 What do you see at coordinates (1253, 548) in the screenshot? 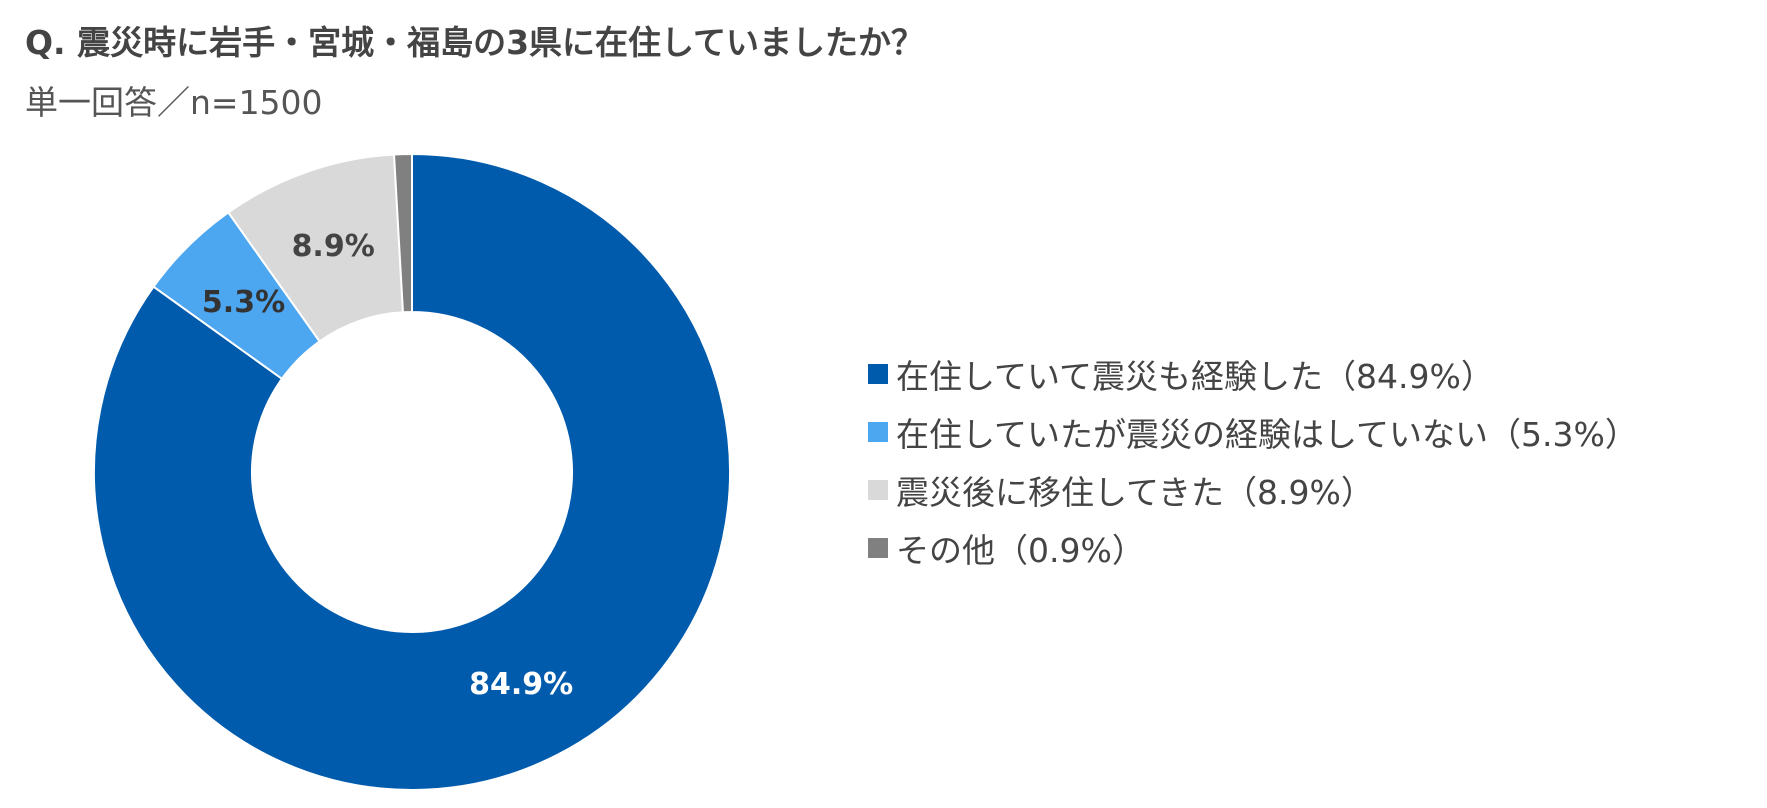
I see `legend-item-3: その他（0.9%）` at bounding box center [1253, 548].